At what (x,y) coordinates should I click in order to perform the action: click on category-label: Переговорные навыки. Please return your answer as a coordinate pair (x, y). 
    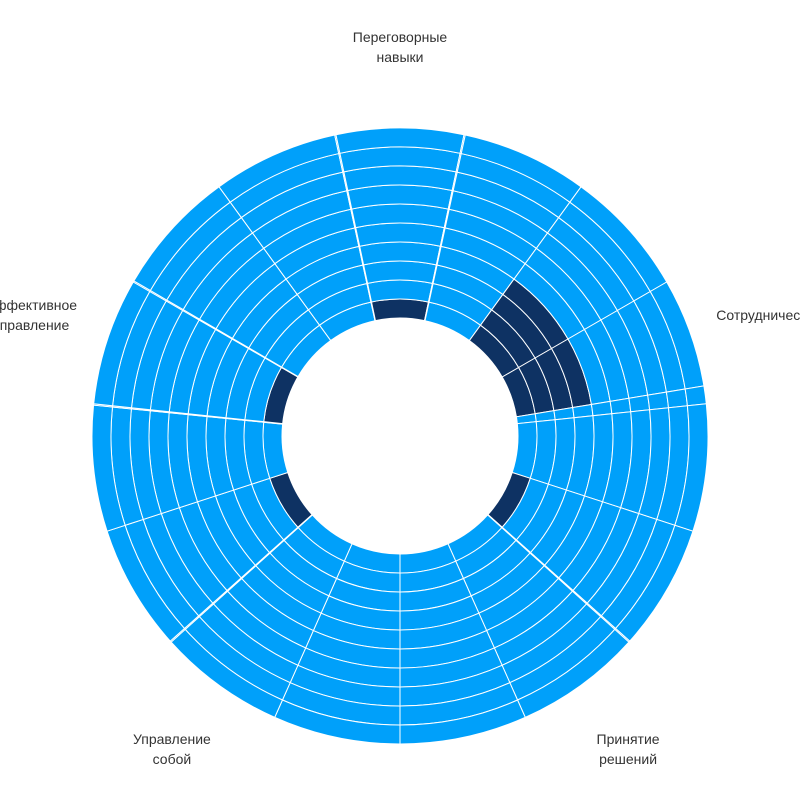
    Looking at the image, I should click on (400, 47).